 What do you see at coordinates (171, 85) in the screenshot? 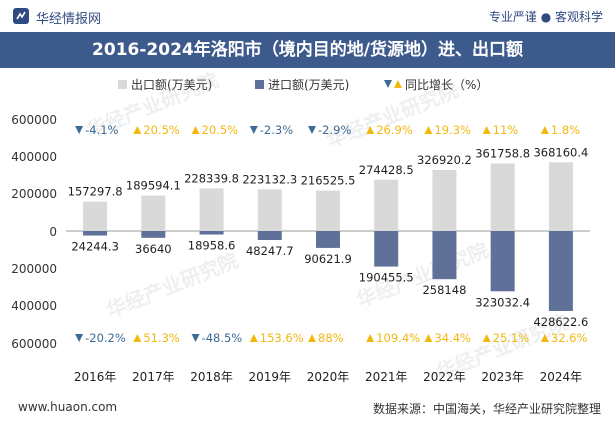
I see `legend-export-label: 出口额(万美元)` at bounding box center [171, 85].